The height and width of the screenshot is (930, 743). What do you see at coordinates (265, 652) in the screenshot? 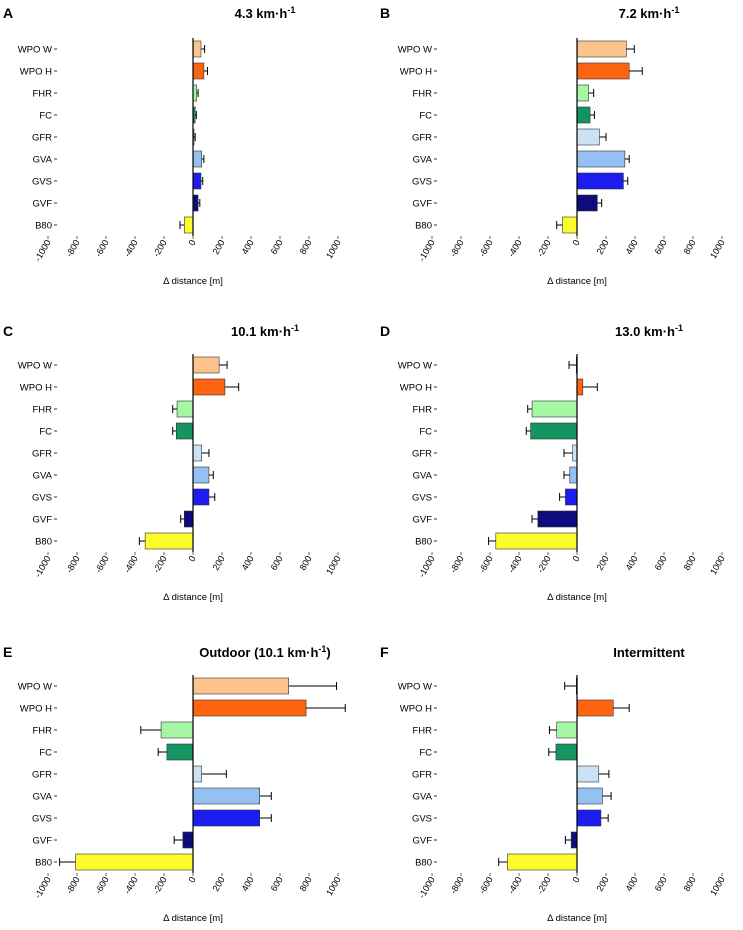
I see `panel-title: Outdoor (10.1 km·h-1)` at bounding box center [265, 652].